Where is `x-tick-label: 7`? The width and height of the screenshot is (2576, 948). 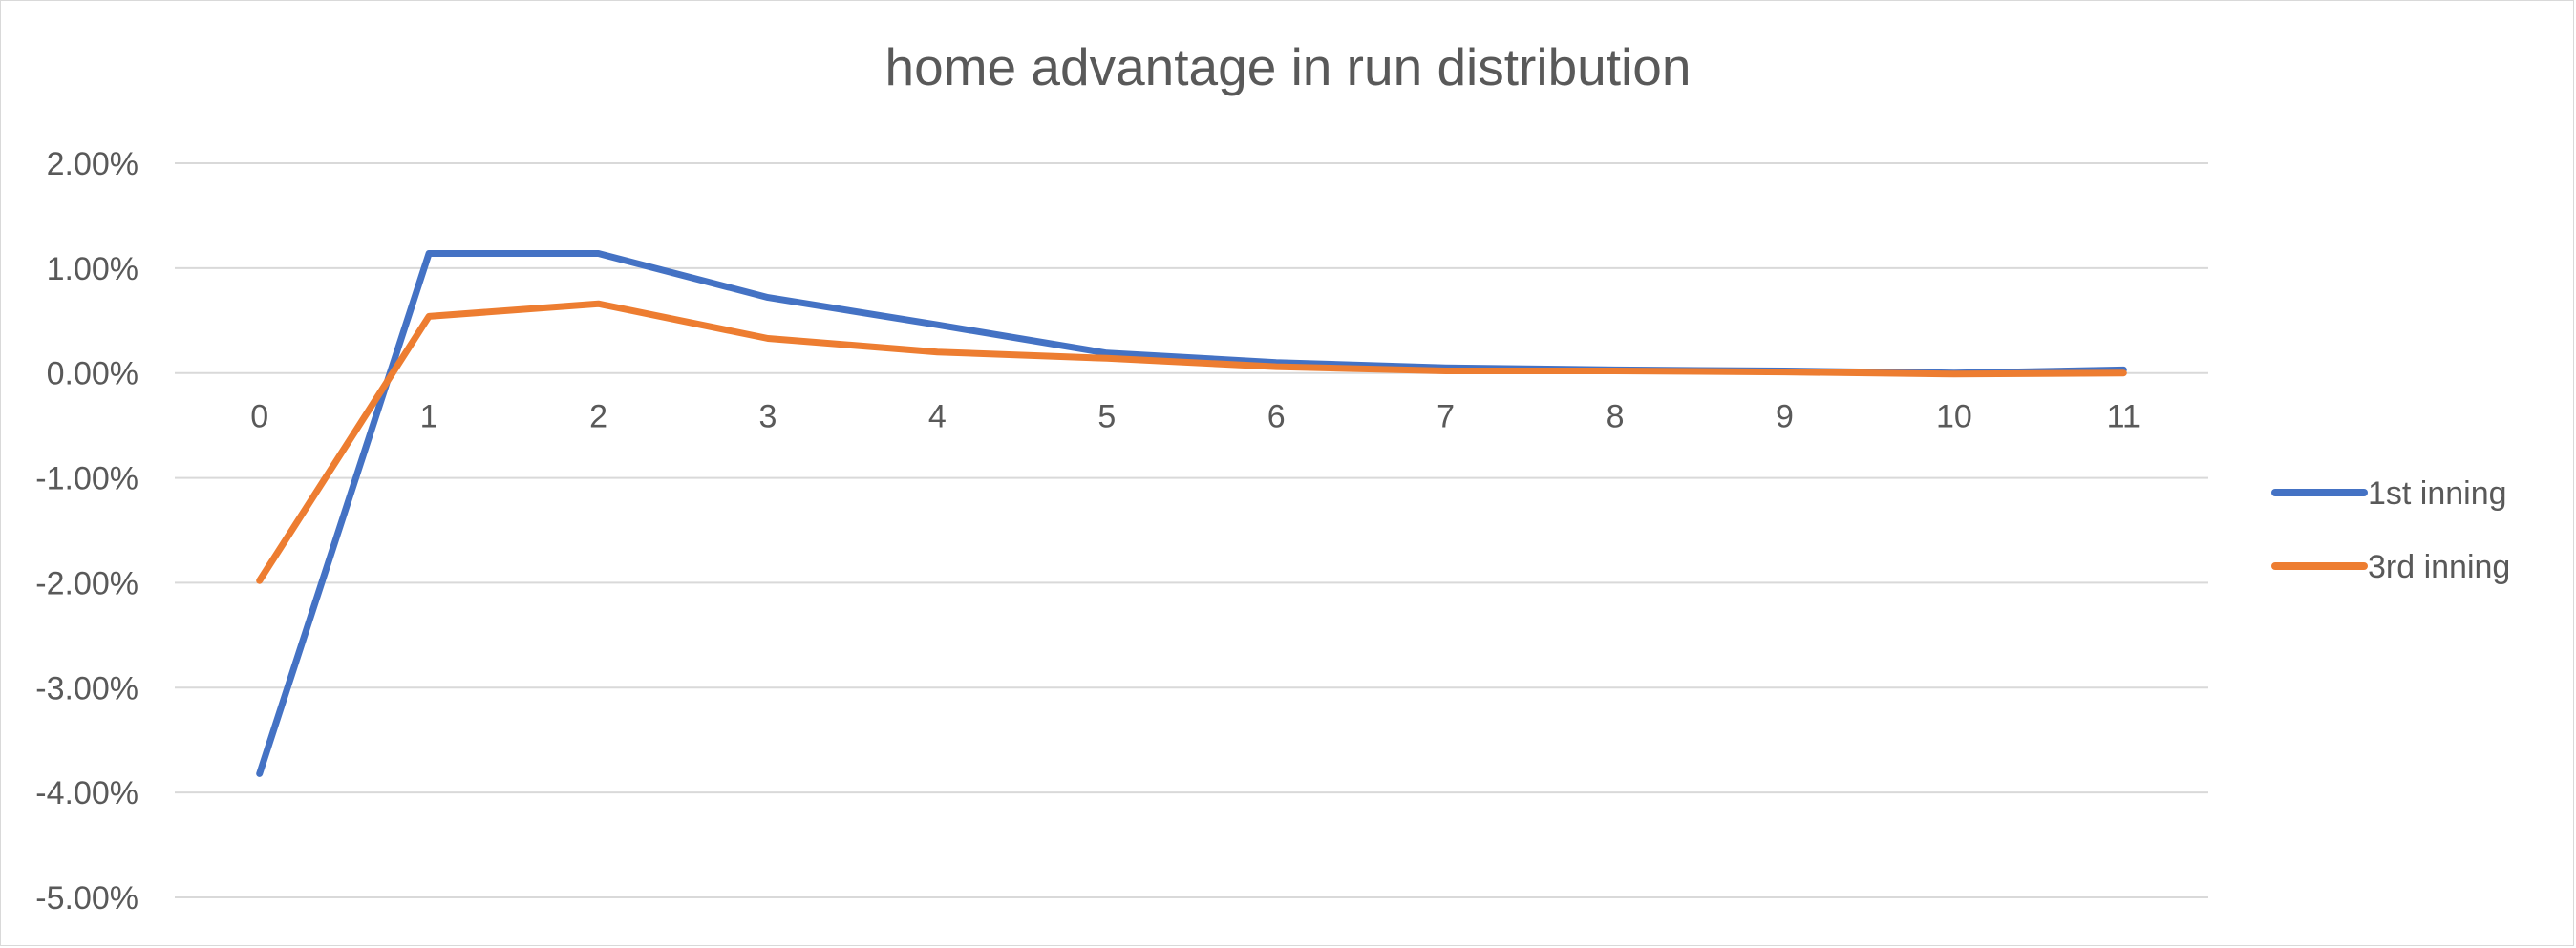
x-tick-label: 7 is located at coordinates (1446, 417).